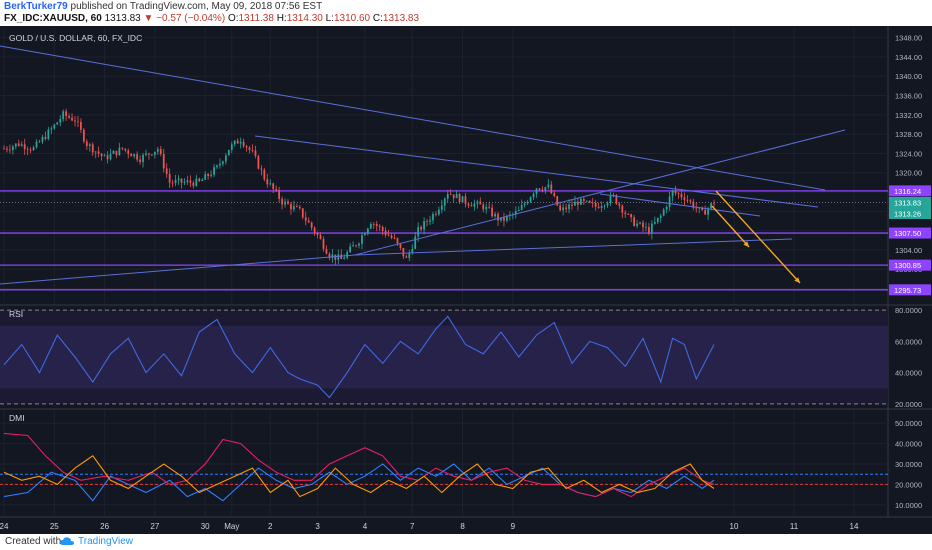 The image size is (932, 550). I want to click on tradingview-brand: TradingView, so click(106, 541).